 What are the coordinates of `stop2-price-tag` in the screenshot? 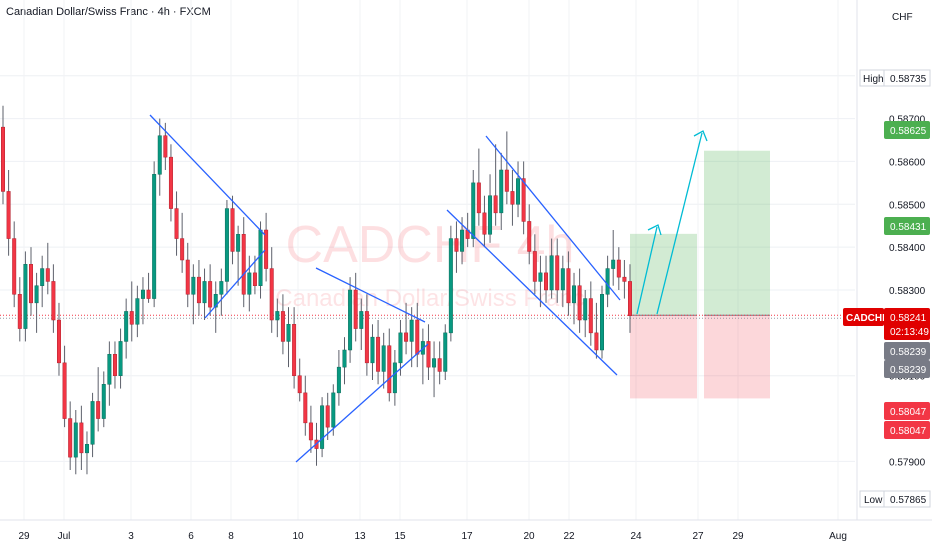 It's located at (907, 430).